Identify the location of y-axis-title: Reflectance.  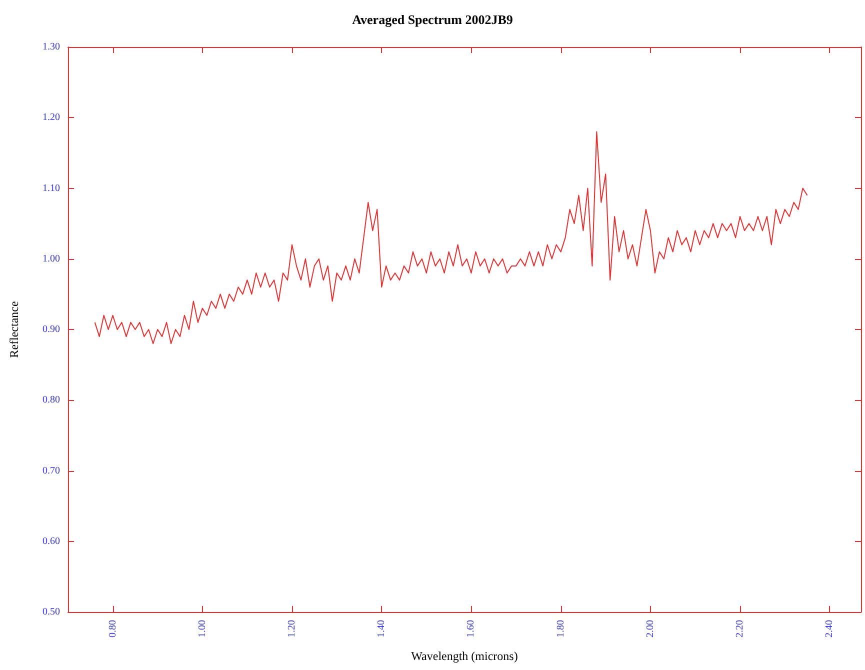
(14, 329).